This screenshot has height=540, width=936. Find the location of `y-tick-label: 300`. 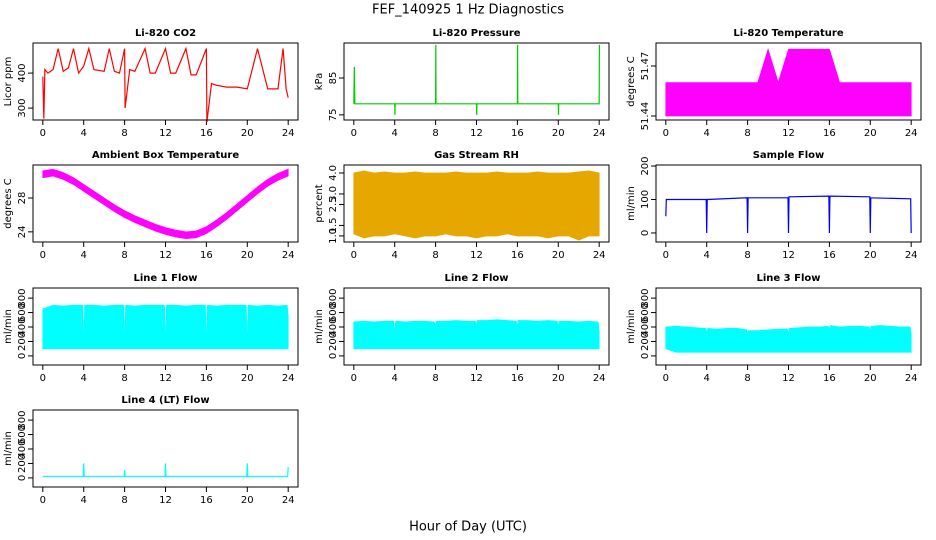

y-tick-label: 300 is located at coordinates (22, 108).